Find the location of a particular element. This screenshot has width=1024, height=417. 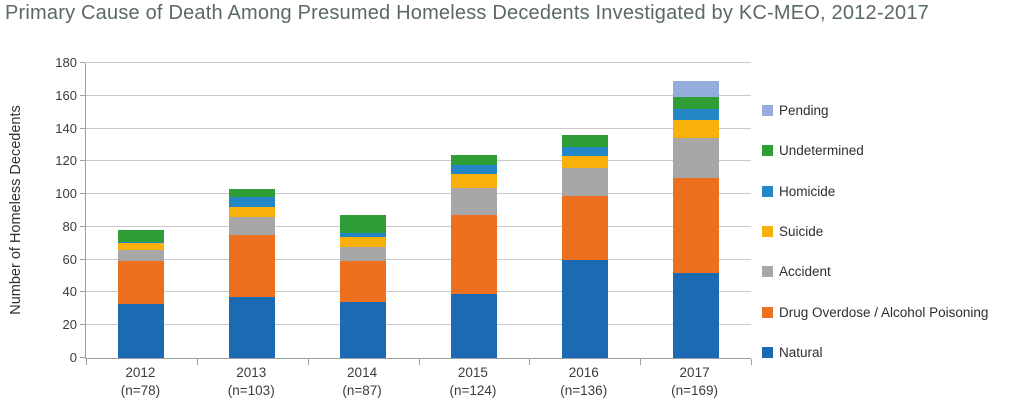

y-tick-label-0: 0 is located at coordinates (73, 357).